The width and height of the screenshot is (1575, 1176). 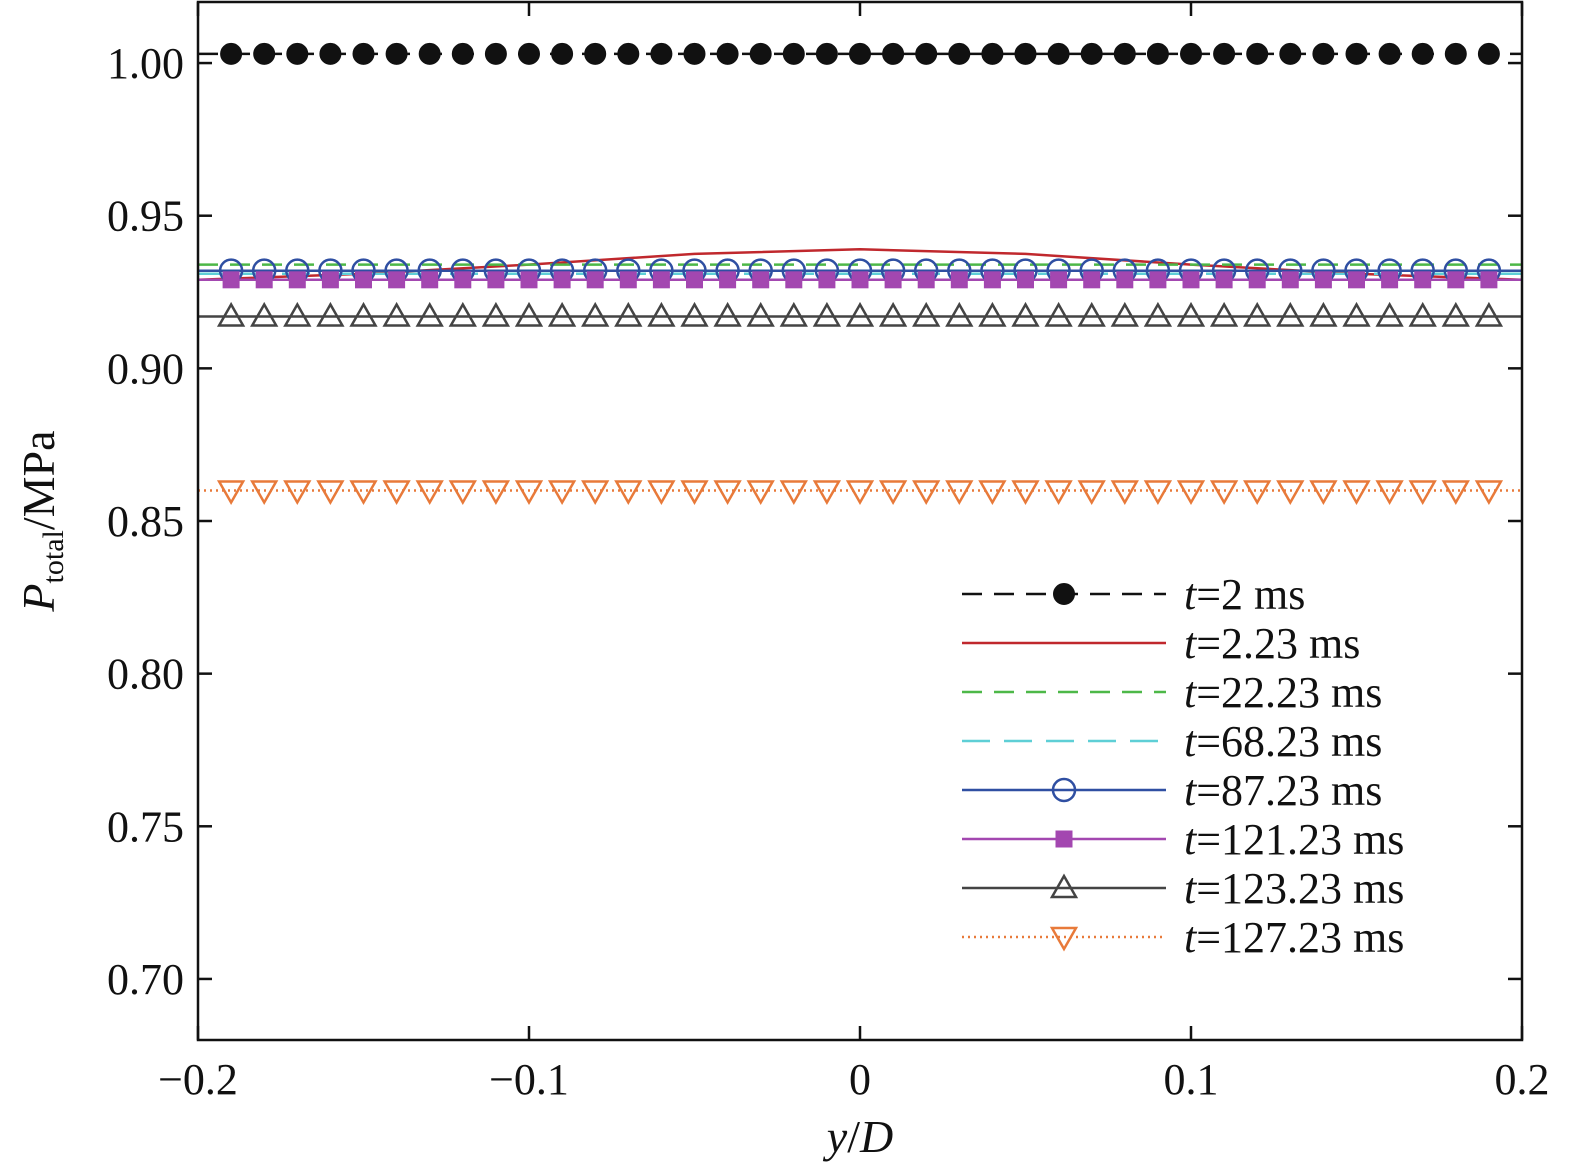 I want to click on x-tick-label: −0.2, so click(x=198, y=1079).